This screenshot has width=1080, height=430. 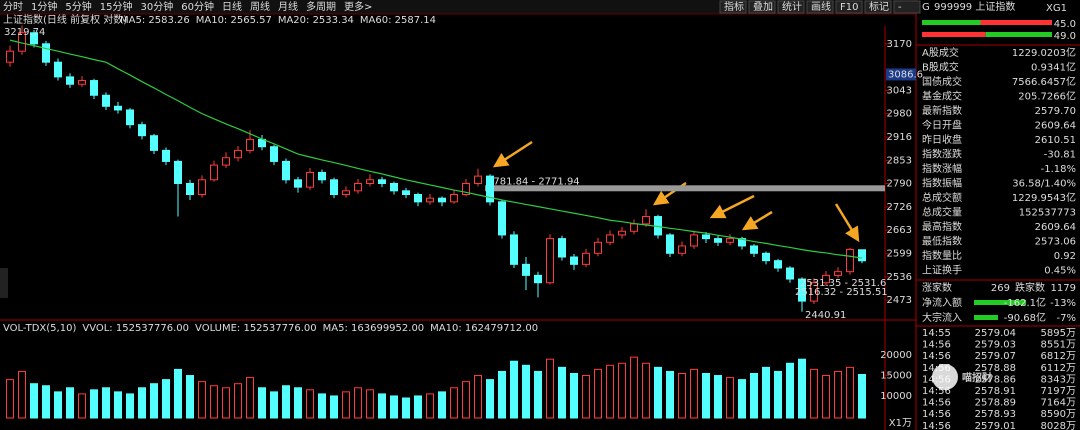 What do you see at coordinates (44, 6) in the screenshot?
I see `period-tab: 1分钟` at bounding box center [44, 6].